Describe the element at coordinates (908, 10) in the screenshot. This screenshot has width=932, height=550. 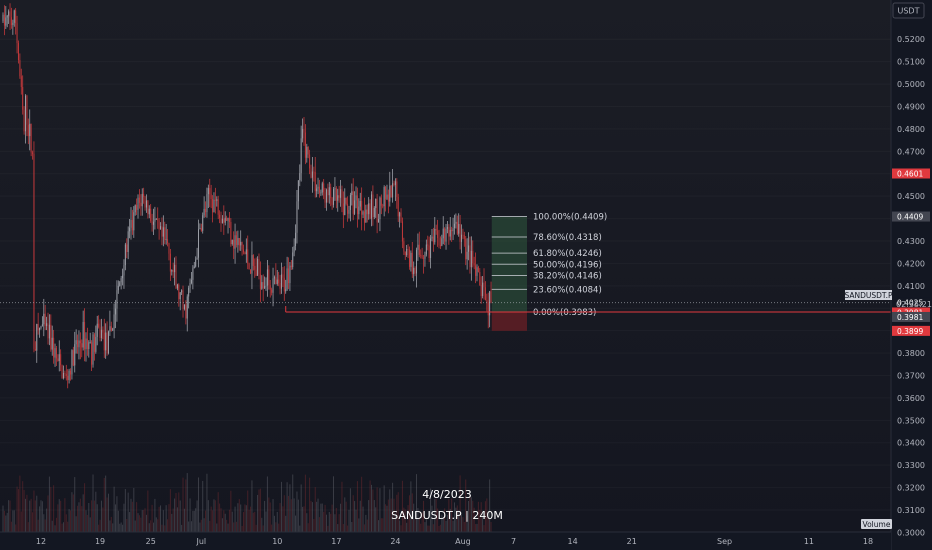
I see `currency-button` at that location.